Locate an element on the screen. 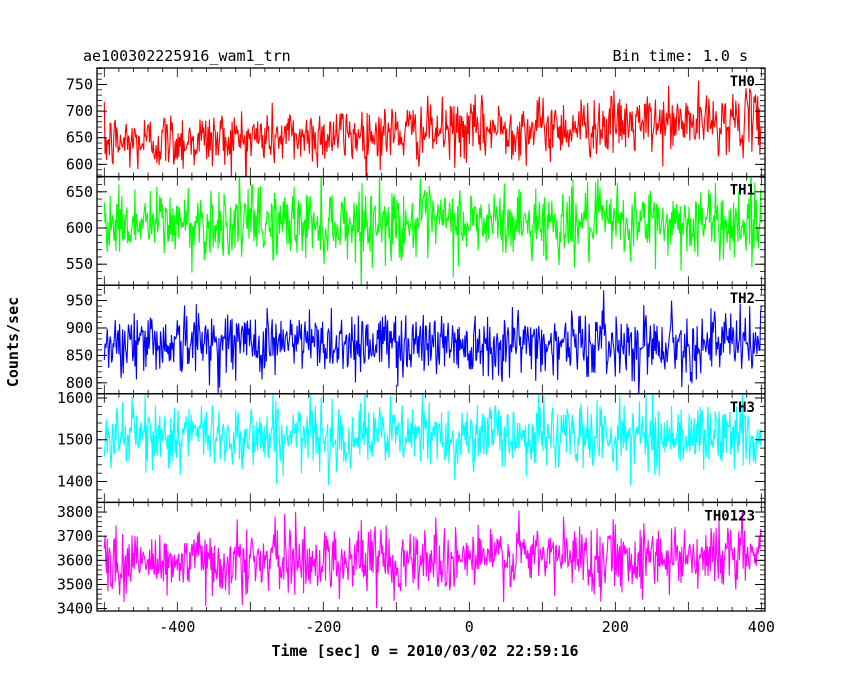  x-tick-label: 200 is located at coordinates (615, 627).